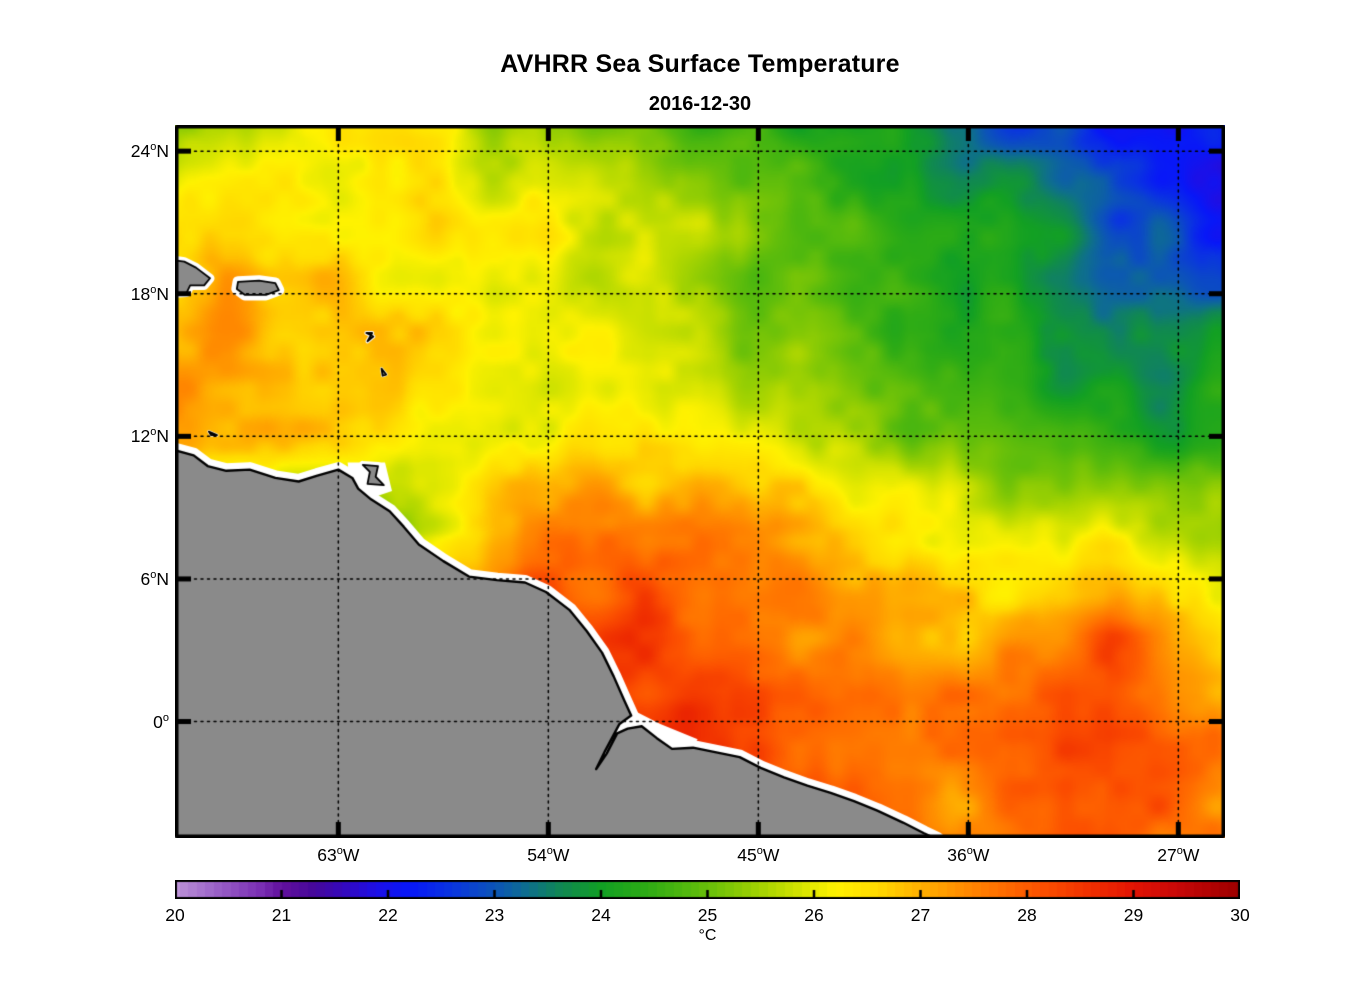 The image size is (1356, 1000). What do you see at coordinates (814, 915) in the screenshot?
I see `colorbar-tick-label: 26` at bounding box center [814, 915].